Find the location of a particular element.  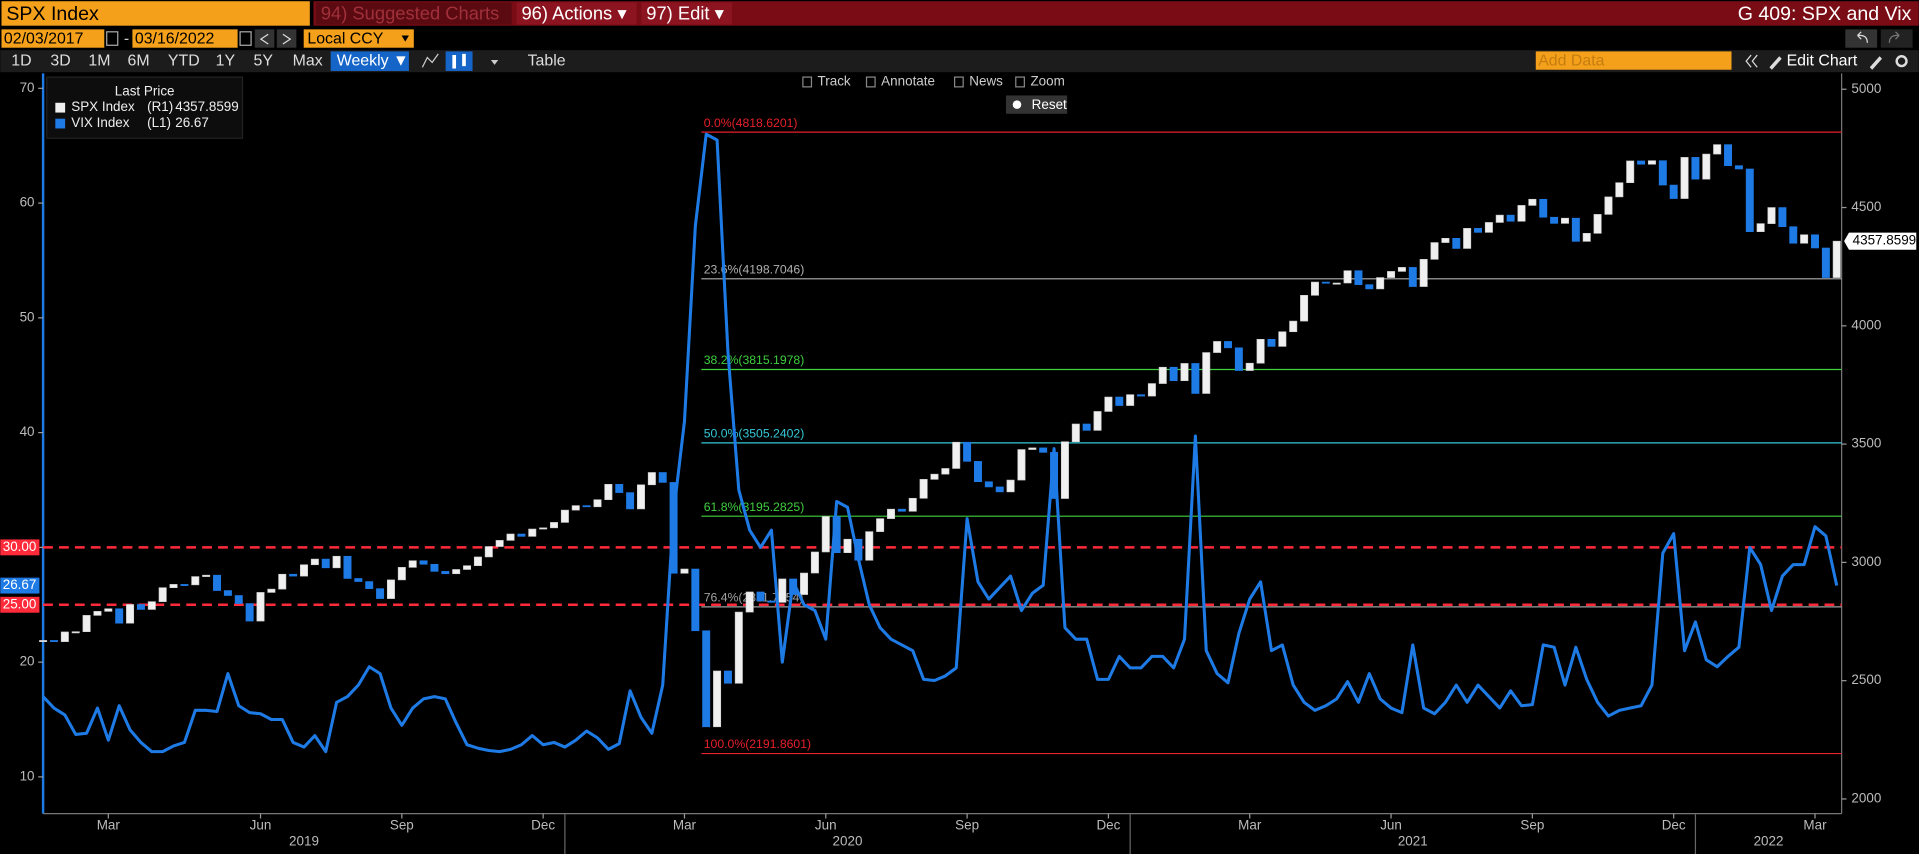

fib-label: 100.0%(2191.8601) is located at coordinates (757, 744).